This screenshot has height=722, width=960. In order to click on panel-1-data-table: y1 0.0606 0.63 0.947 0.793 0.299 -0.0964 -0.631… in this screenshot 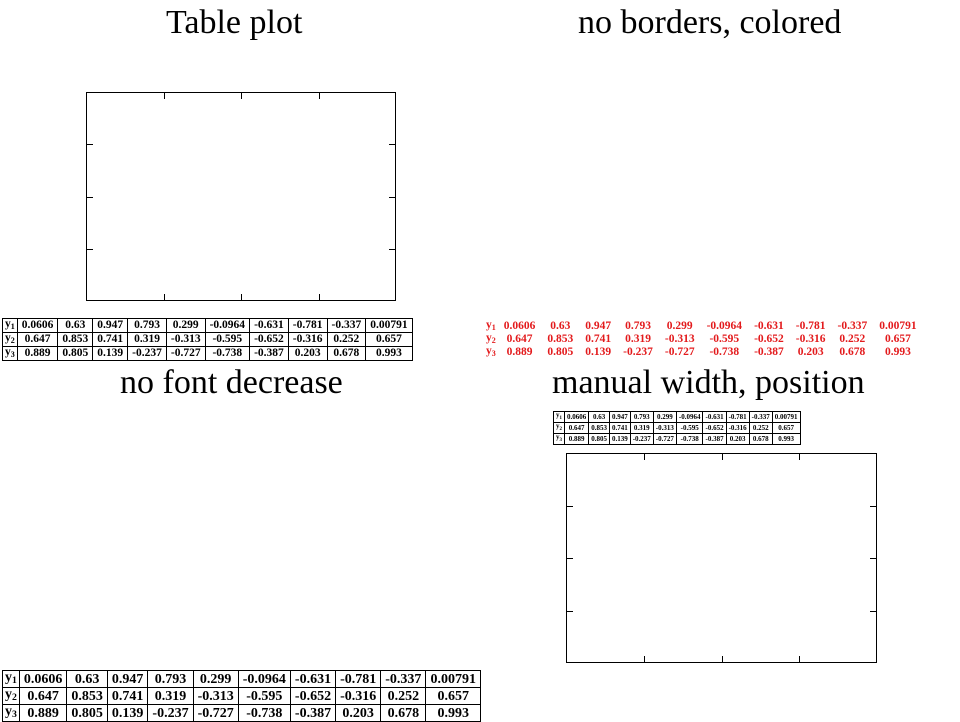, I will do `click(207, 339)`.